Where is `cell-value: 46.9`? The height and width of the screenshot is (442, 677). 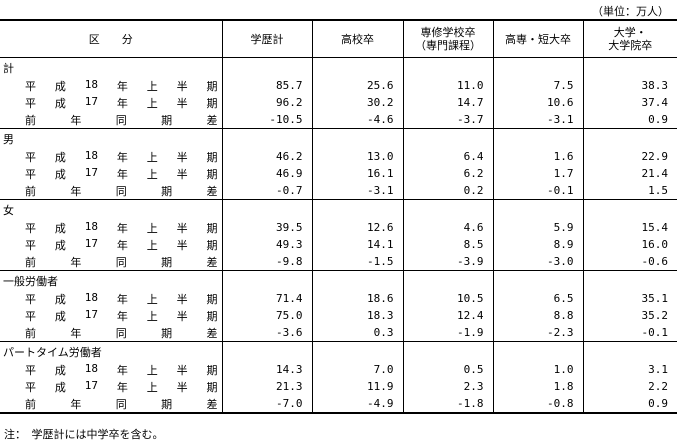
cell-value: 46.9 is located at coordinates (266, 173).